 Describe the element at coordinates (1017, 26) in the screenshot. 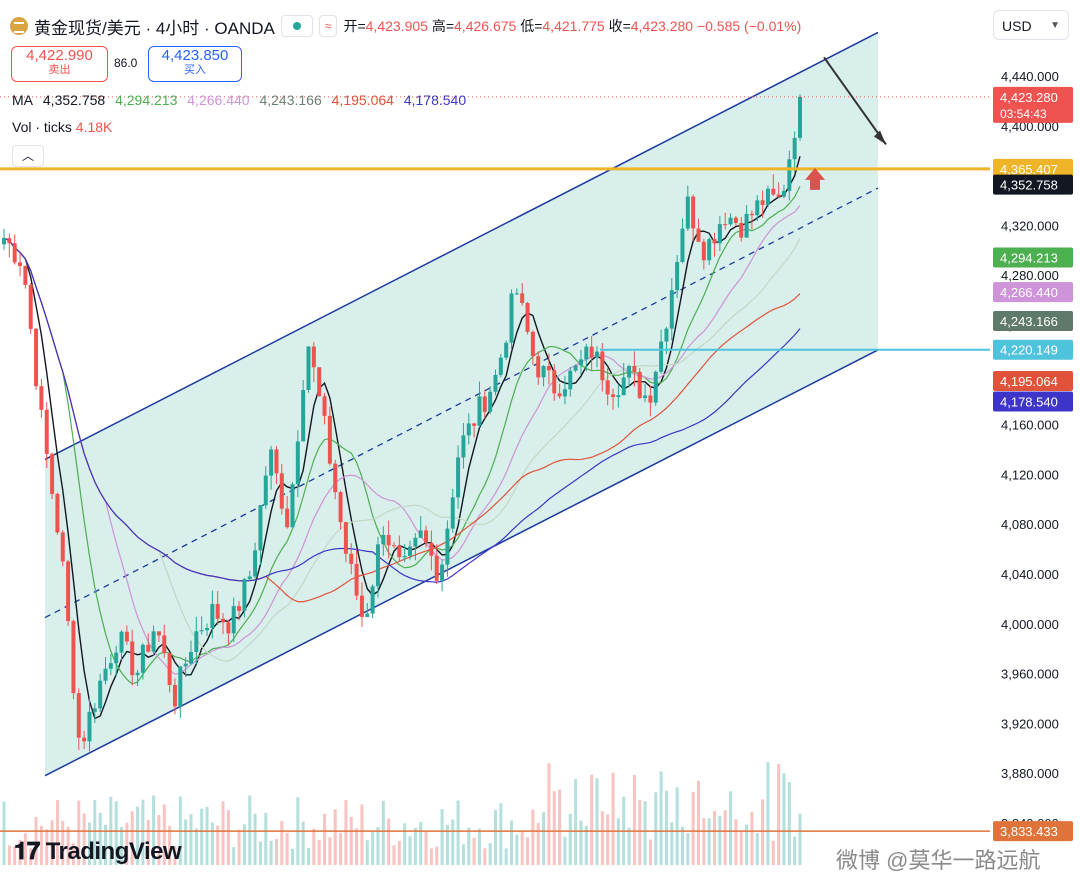

I see `currency-label: USD` at that location.